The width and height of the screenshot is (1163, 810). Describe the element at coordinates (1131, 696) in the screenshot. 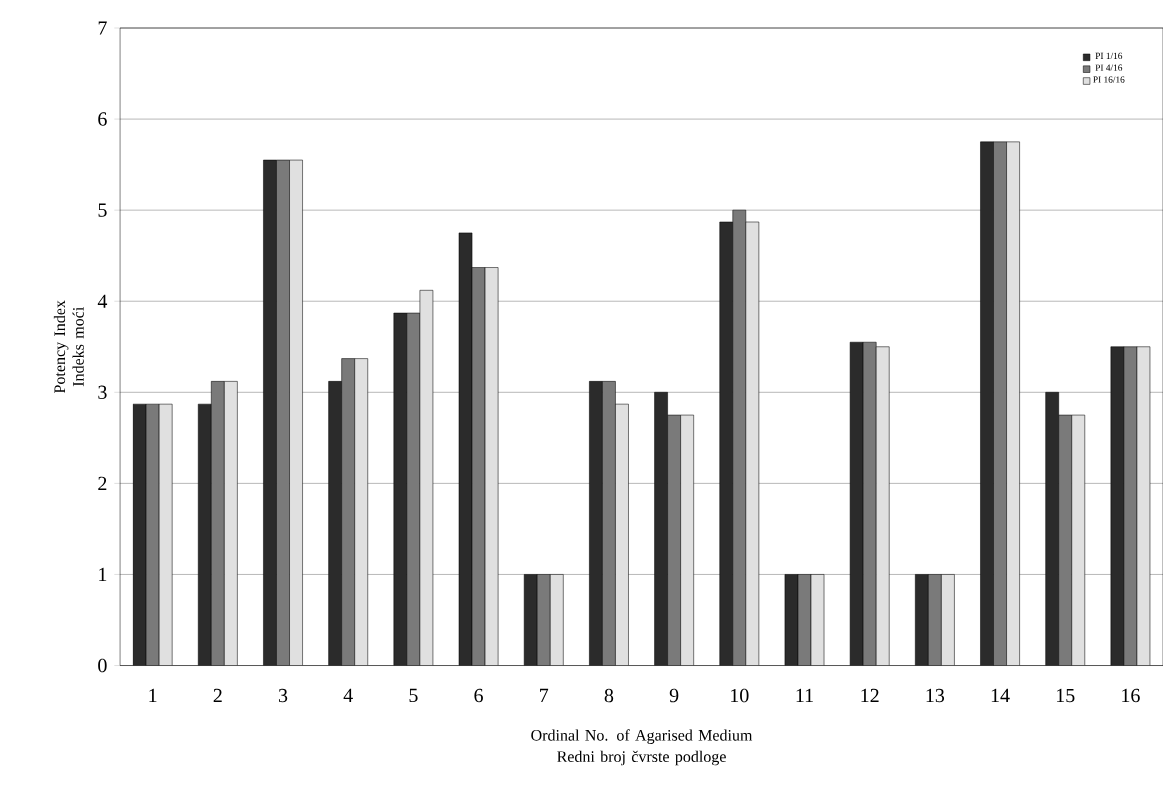

I see `x-tick-label: 16` at that location.